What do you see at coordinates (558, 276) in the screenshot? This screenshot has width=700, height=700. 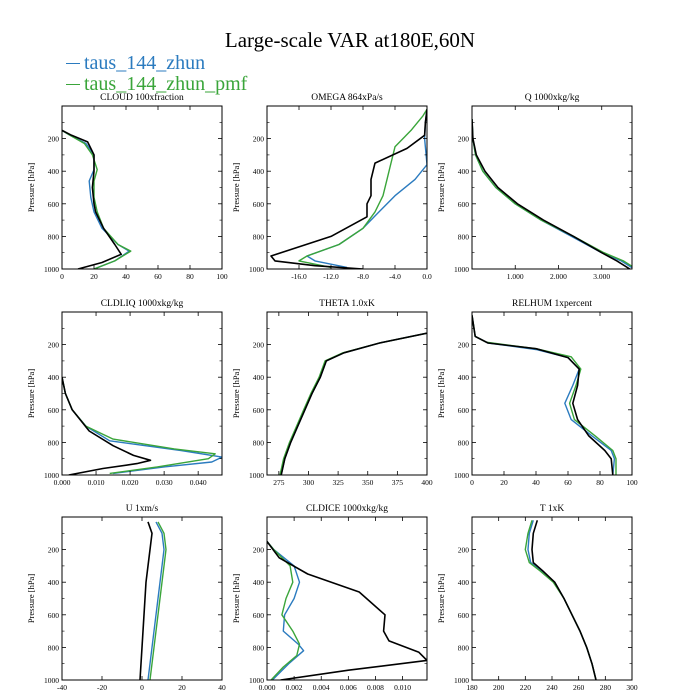 I see `x-tick-label: 2.000` at bounding box center [558, 276].